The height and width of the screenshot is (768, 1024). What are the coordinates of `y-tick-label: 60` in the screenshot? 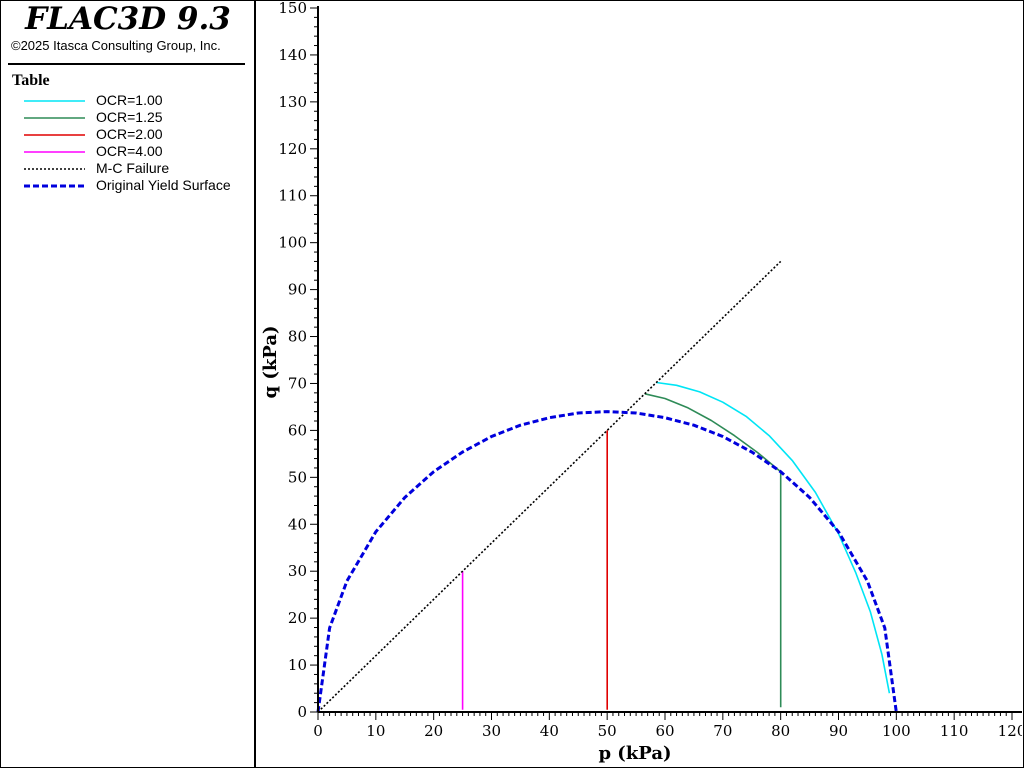 It's located at (297, 430).